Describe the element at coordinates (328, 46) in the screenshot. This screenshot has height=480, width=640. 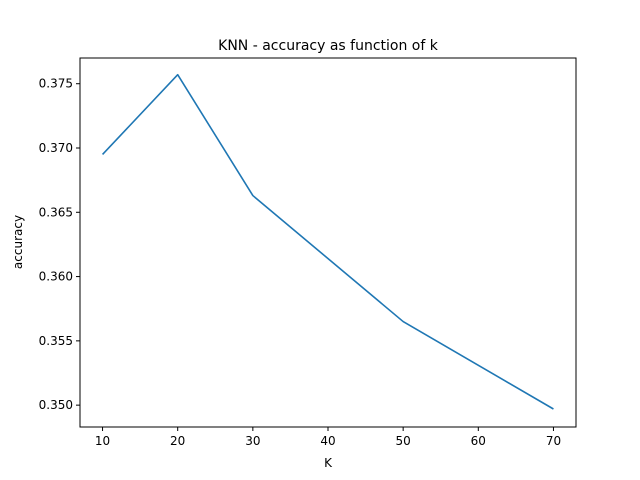
I see `chart-title: KNN - accuracy as function of k` at that location.